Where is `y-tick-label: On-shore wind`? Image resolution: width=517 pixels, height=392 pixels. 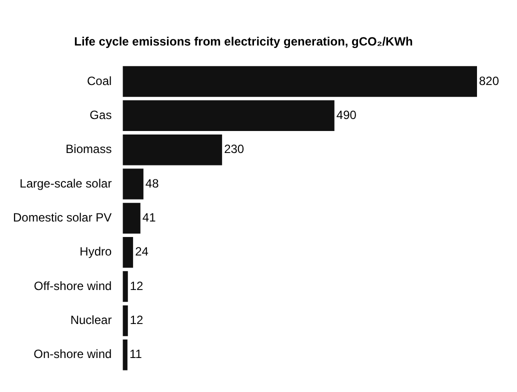 y-tick-label: On-shore wind is located at coordinates (73, 354).